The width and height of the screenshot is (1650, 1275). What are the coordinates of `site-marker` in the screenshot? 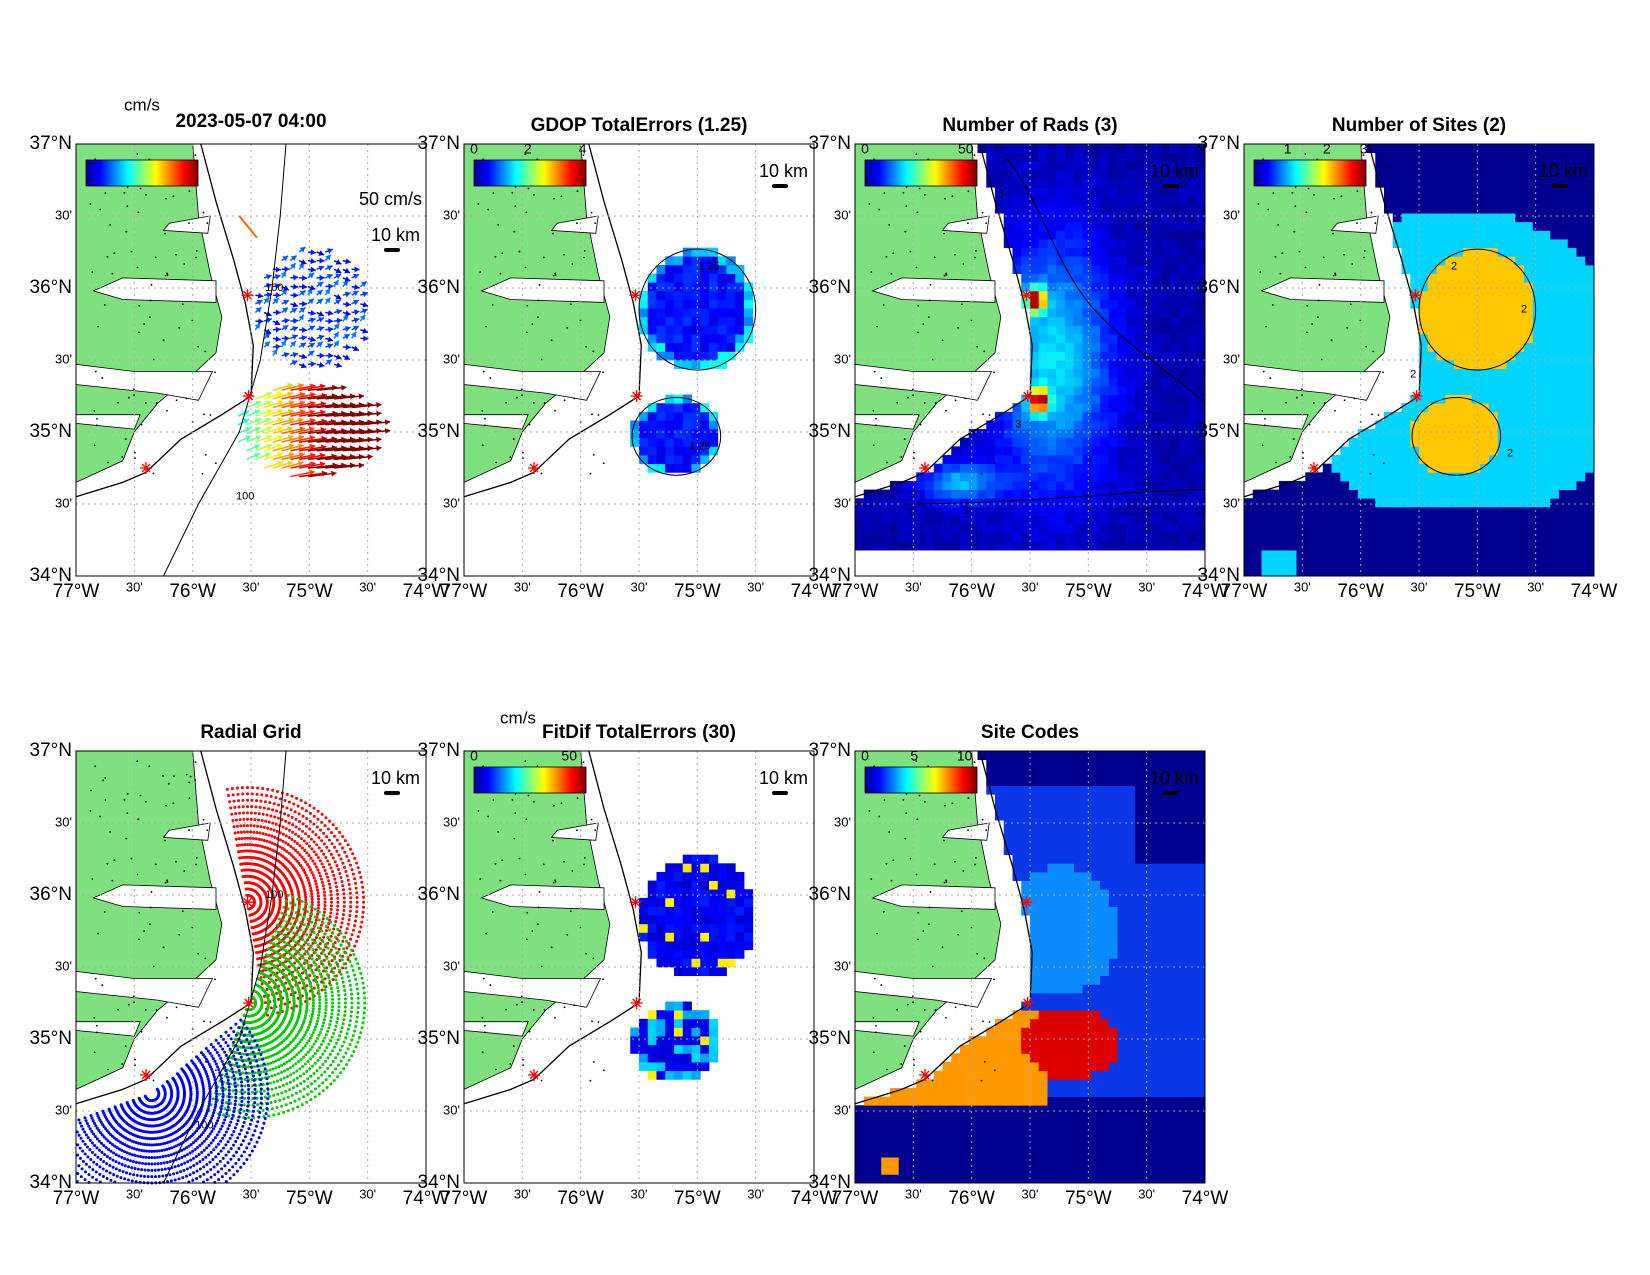 It's located at (636, 396).